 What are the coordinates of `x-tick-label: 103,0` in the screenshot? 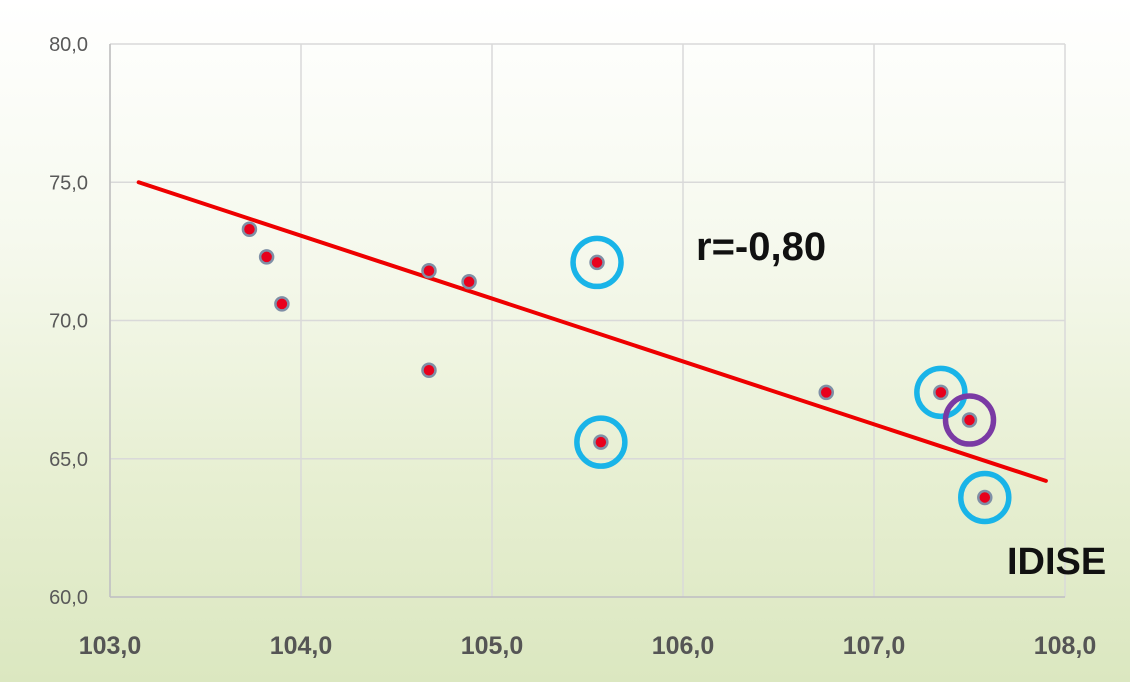 It's located at (110, 646).